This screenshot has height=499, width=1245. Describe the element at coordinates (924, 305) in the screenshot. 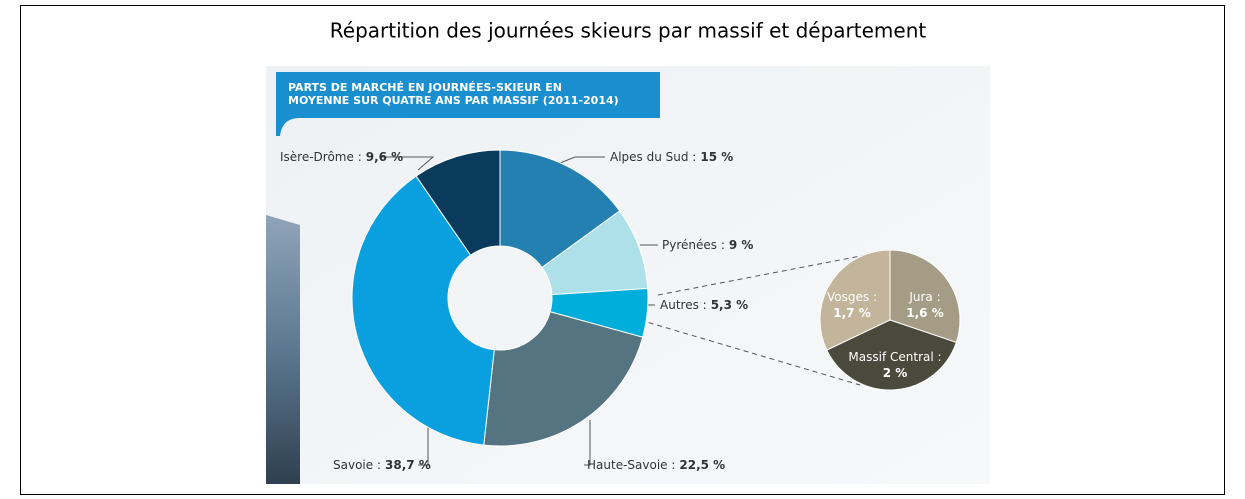

I see `slice-label: Jura : 1,6 %` at that location.